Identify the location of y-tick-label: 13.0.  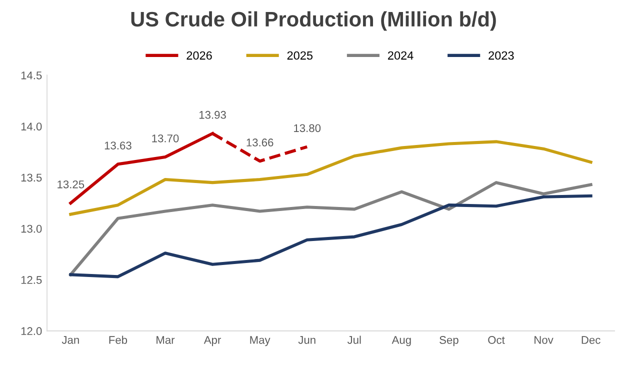
(31, 228).